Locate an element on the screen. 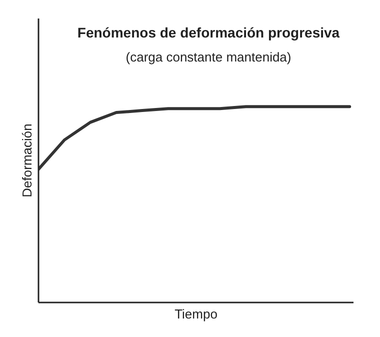 Image resolution: width=380 pixels, height=337 pixels. x-axis-title: Tiempo is located at coordinates (196, 314).